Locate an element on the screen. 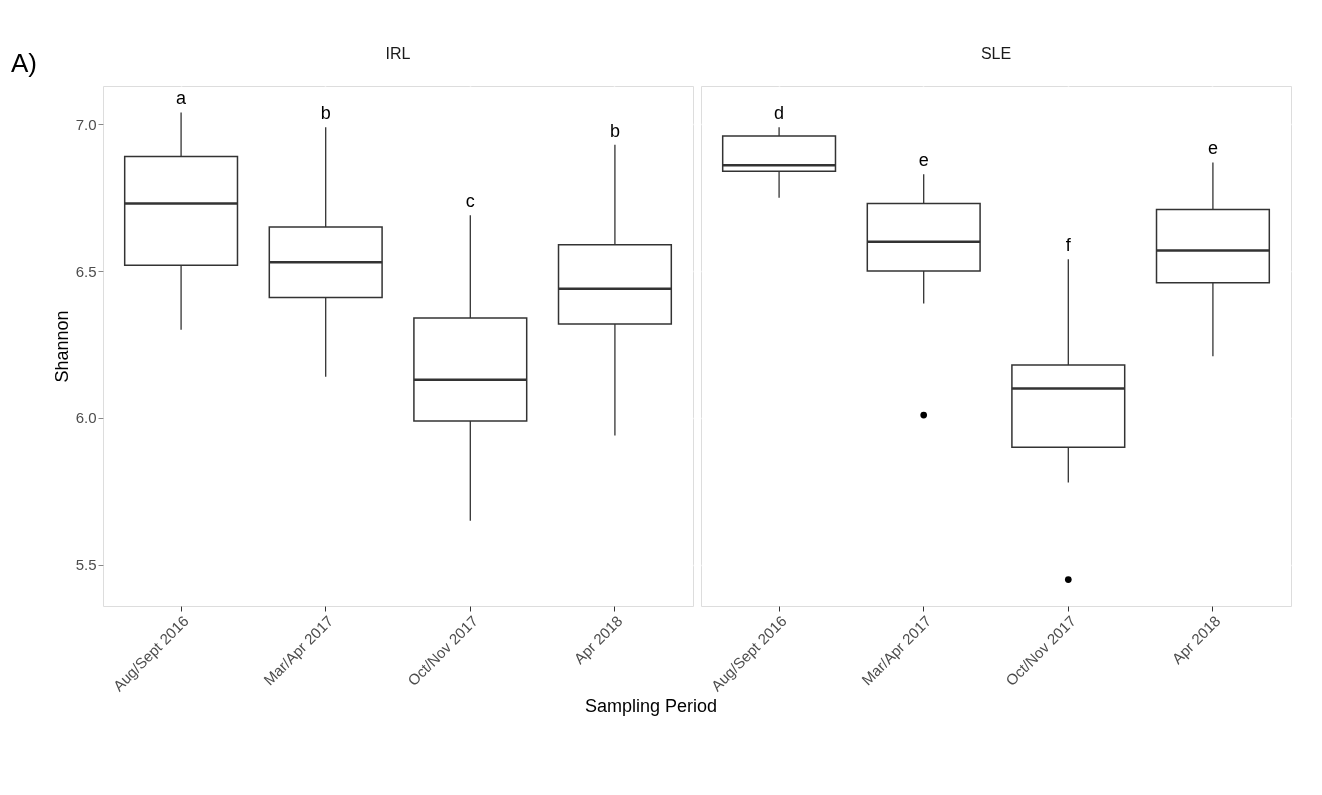 This screenshot has height=795, width=1322. annotation: d is located at coordinates (779, 113).